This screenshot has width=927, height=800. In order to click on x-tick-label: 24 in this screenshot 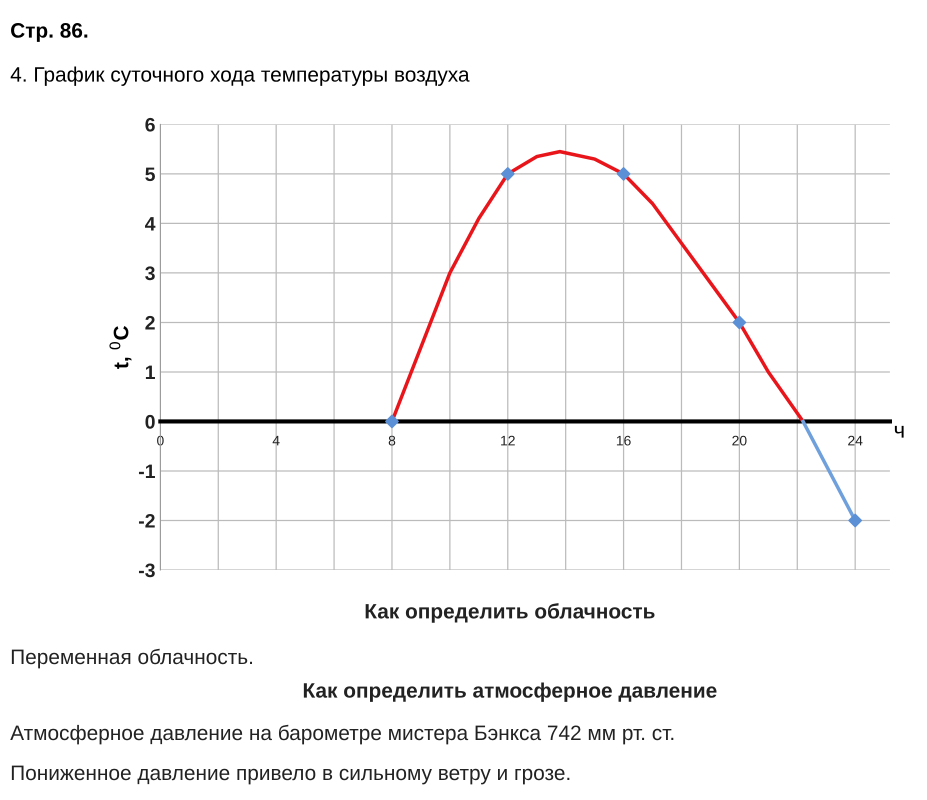, I will do `click(855, 441)`.